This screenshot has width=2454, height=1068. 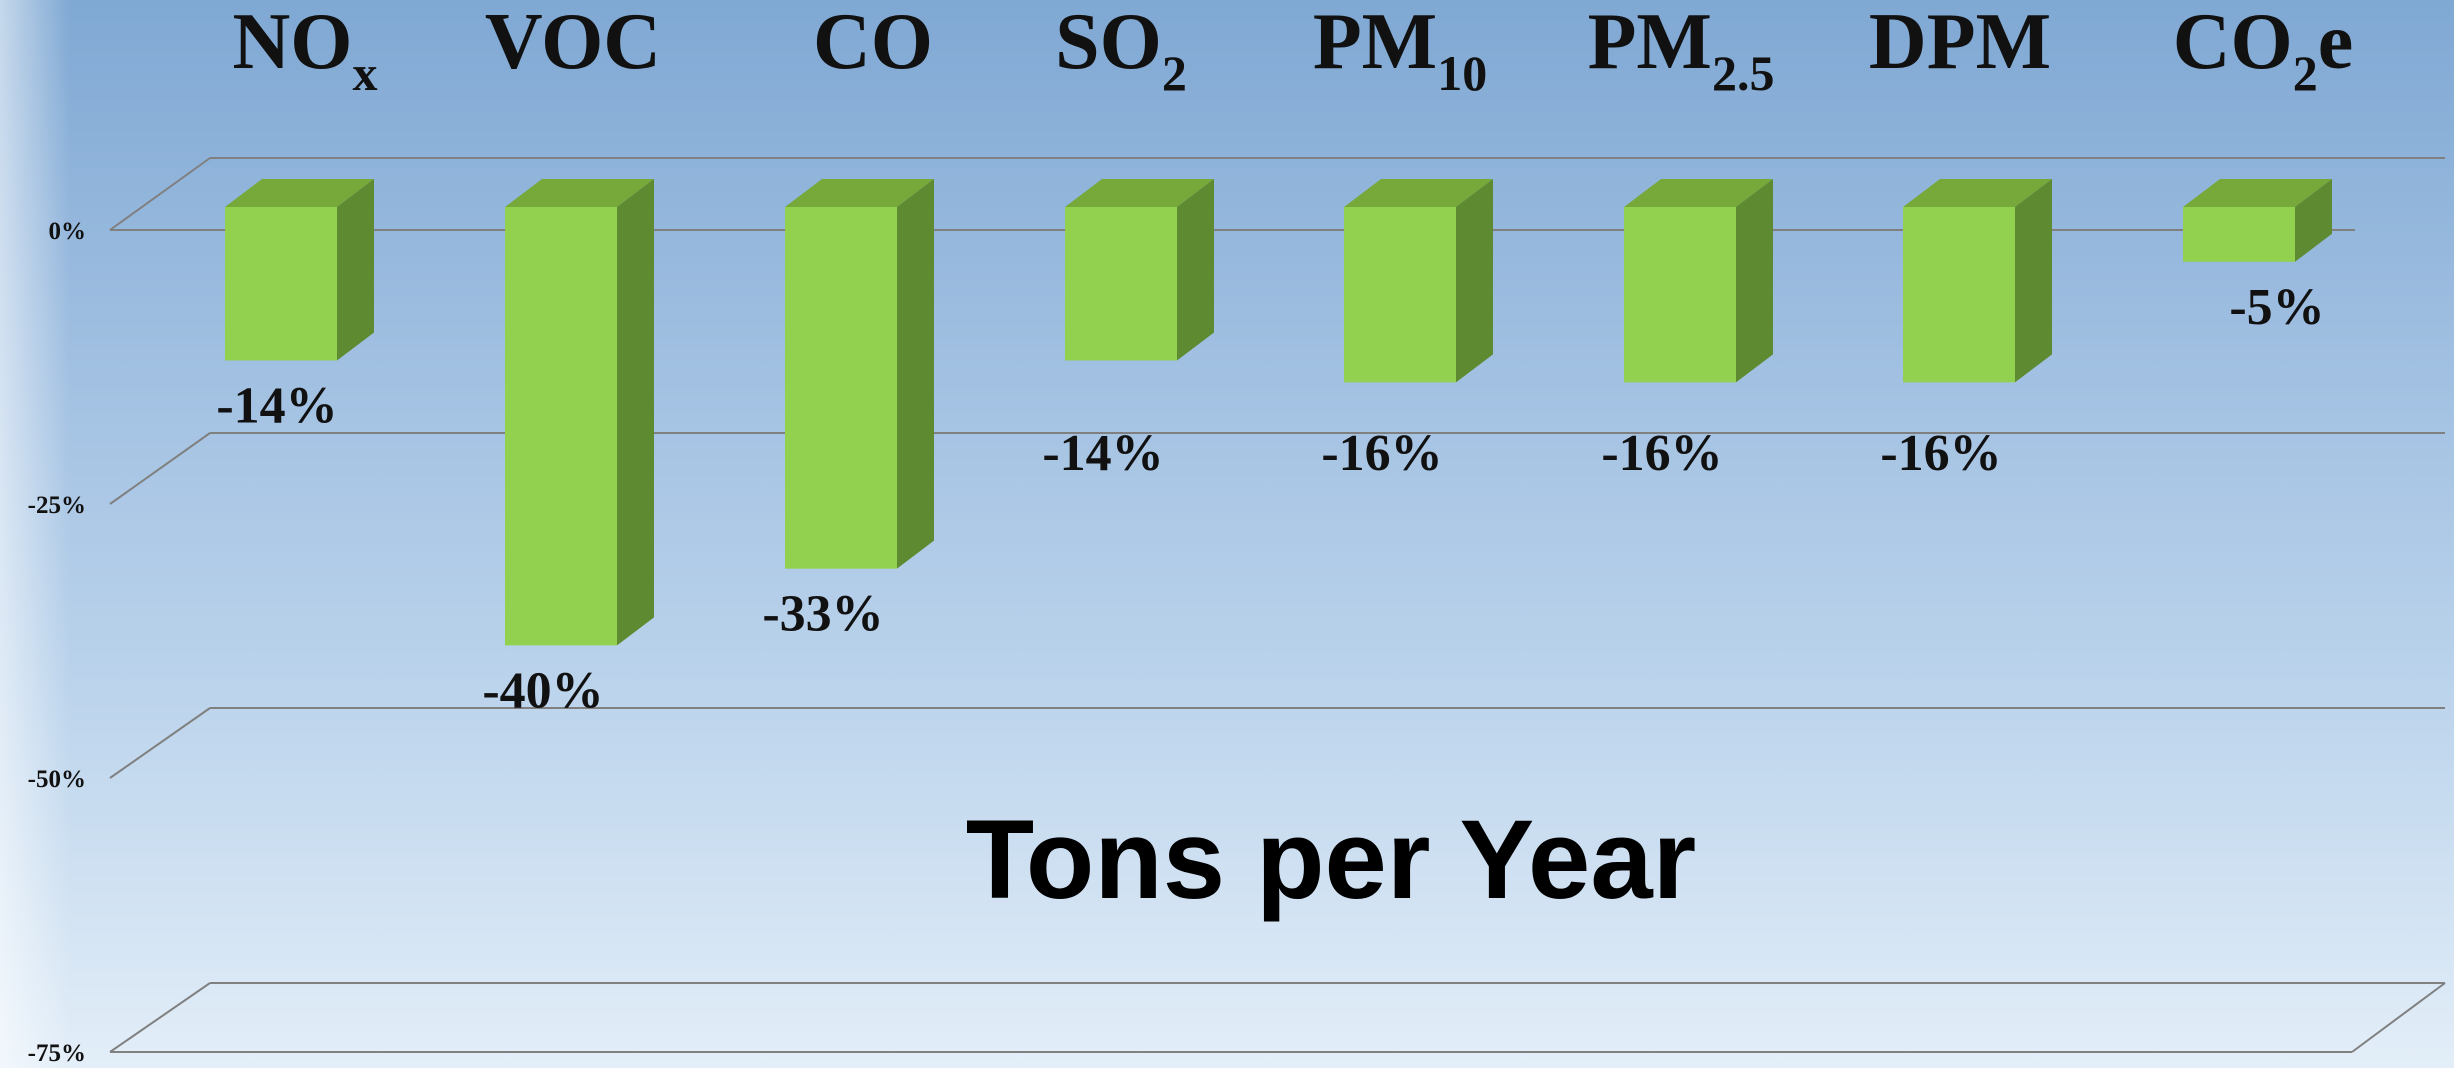 I want to click on category-label: NOx, so click(x=305, y=50).